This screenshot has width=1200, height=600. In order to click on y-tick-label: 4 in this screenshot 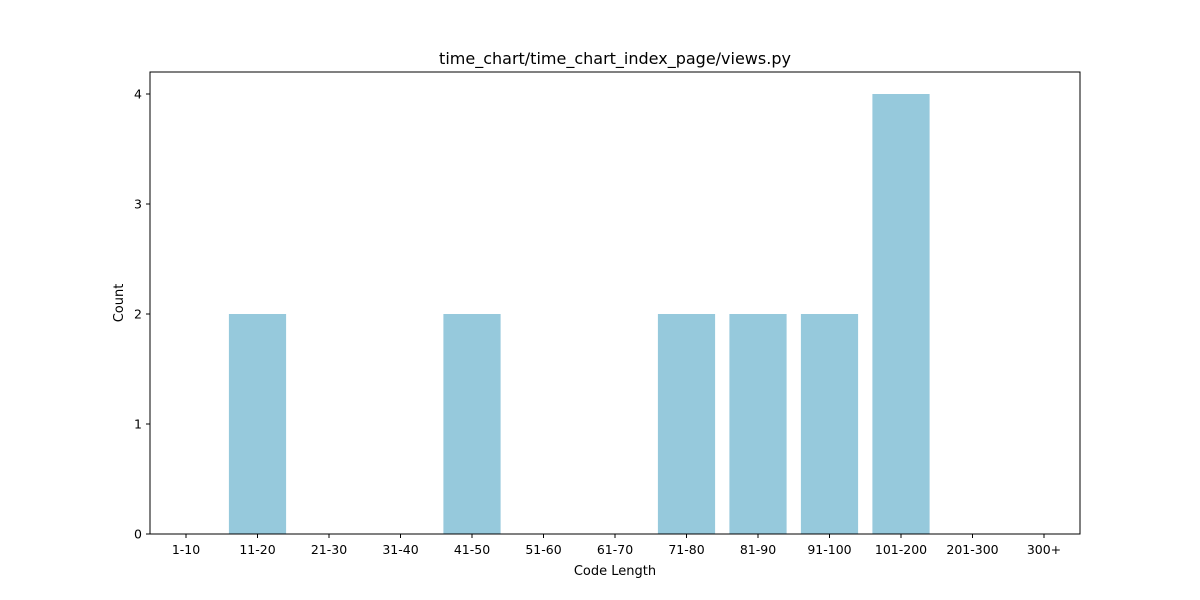, I will do `click(138, 94)`.